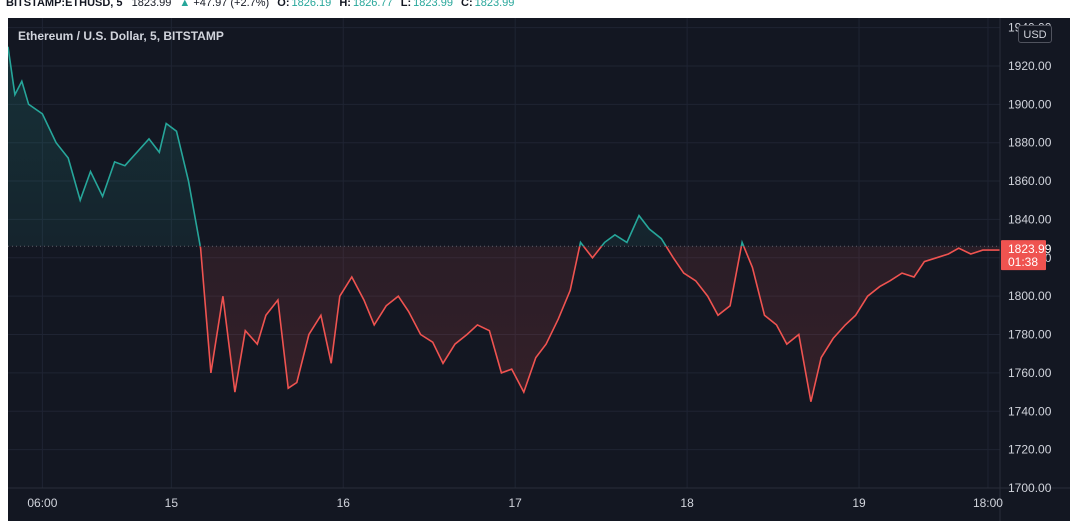  I want to click on y-tick-label: 1760.00, so click(1030, 373).